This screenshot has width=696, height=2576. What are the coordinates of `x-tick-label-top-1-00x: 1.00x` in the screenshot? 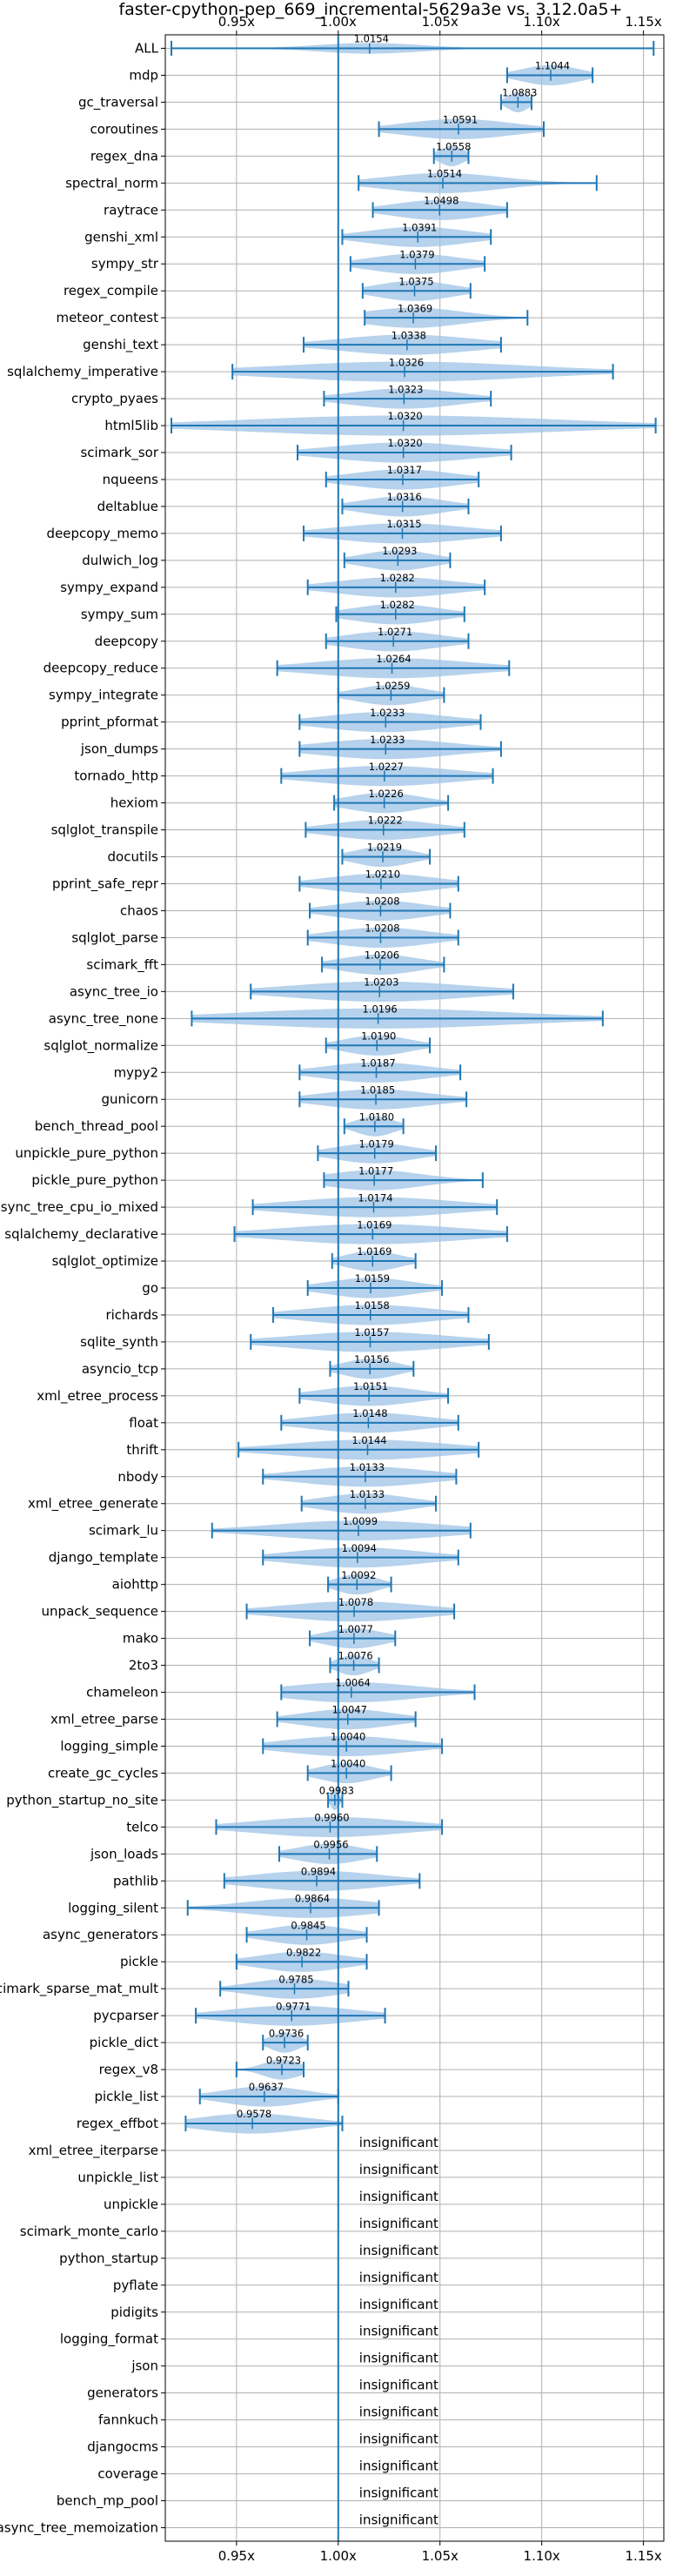 It's located at (338, 22).